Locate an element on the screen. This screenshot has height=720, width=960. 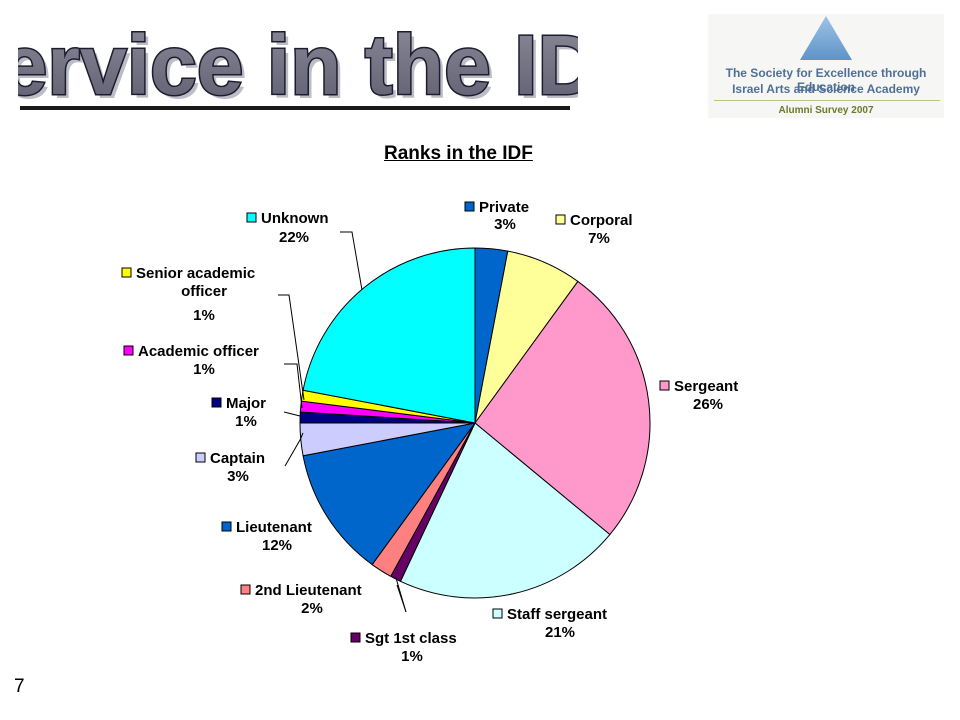
slice-label-lieutenant: Lieutenant is located at coordinates (274, 527).